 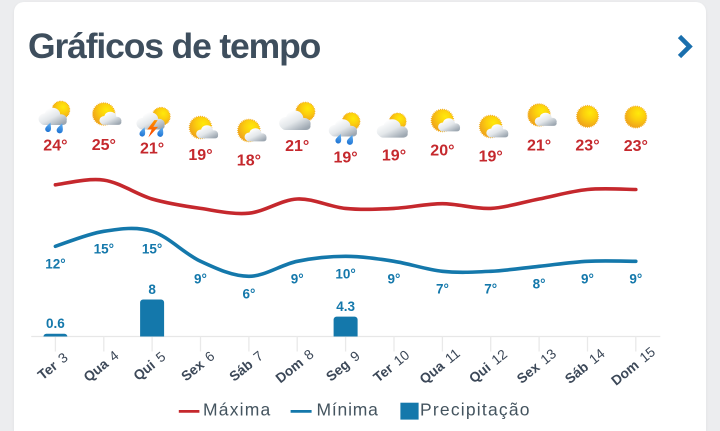 What do you see at coordinates (488, 366) in the screenshot?
I see `svg-text: Qui 12` at bounding box center [488, 366].